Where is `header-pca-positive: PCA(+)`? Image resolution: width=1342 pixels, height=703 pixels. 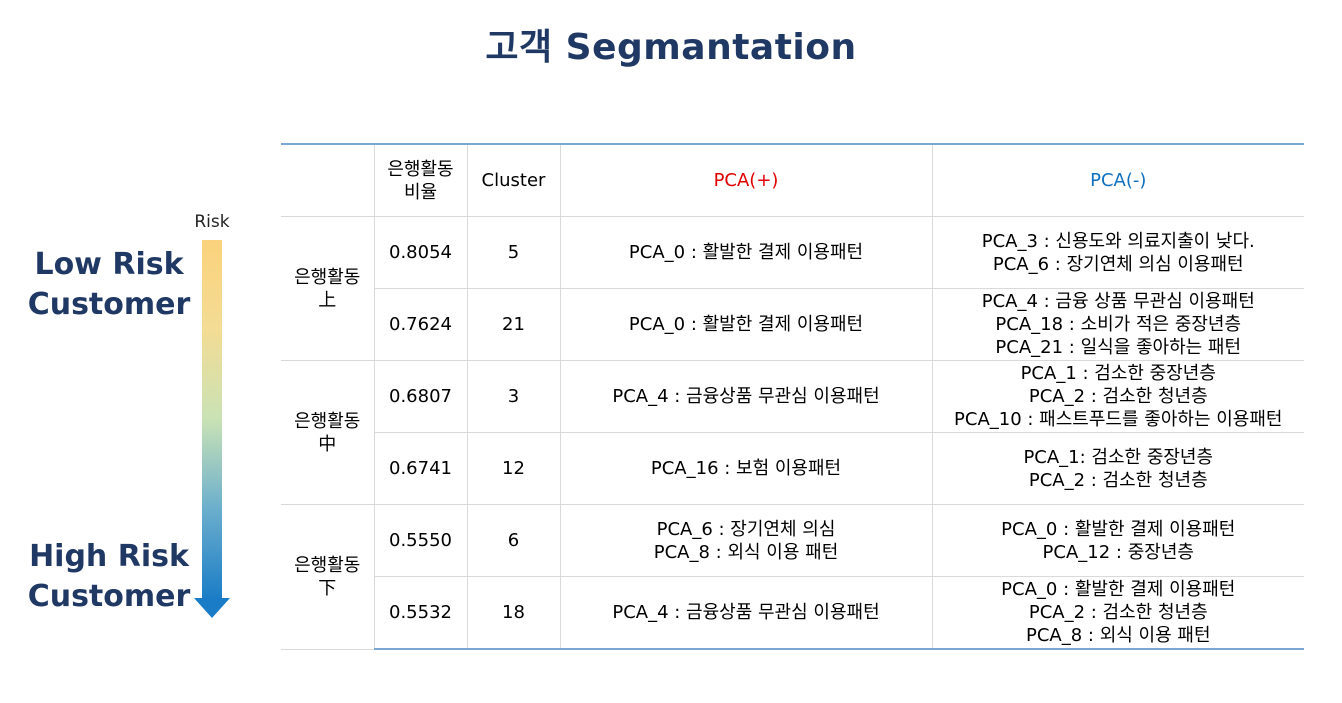 header-pca-positive: PCA(+) is located at coordinates (746, 180).